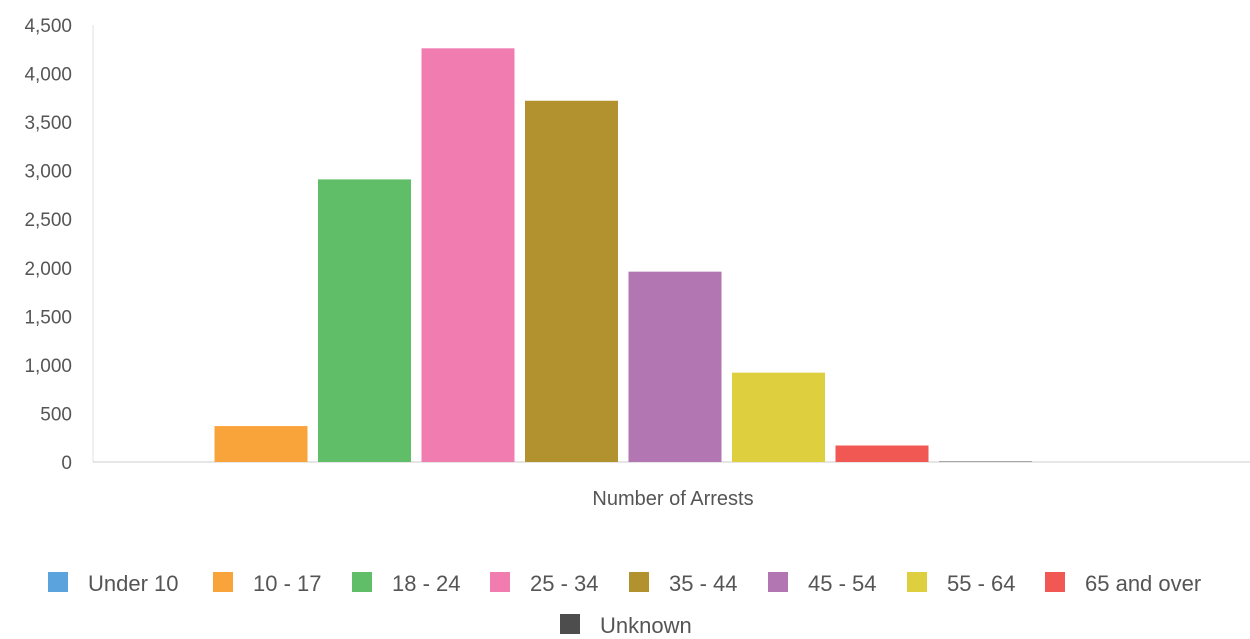 The width and height of the screenshot is (1250, 639). Describe the element at coordinates (287, 583) in the screenshot. I see `legend-label: 10 - 17` at that location.